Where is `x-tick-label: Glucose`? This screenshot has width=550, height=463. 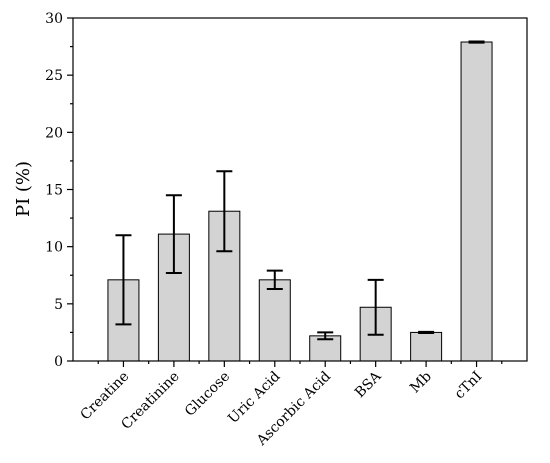 x-tick-label: Glucose is located at coordinates (207, 394).